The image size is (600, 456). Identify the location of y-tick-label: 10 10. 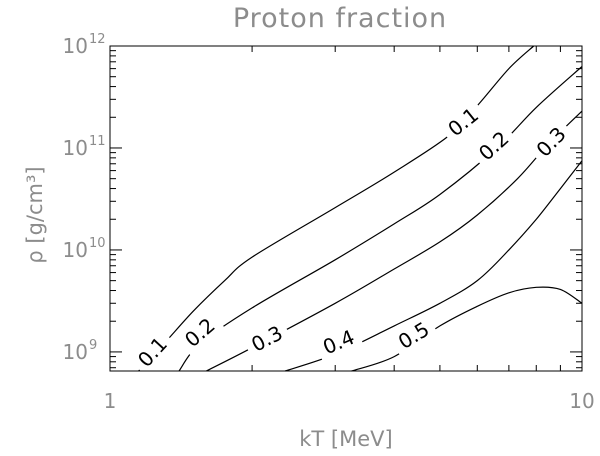
(84, 249).